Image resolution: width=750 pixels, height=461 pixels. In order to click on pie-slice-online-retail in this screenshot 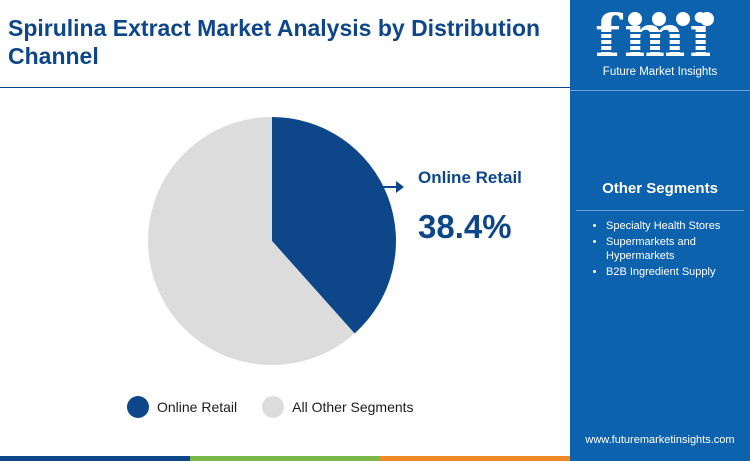, I will do `click(334, 225)`.